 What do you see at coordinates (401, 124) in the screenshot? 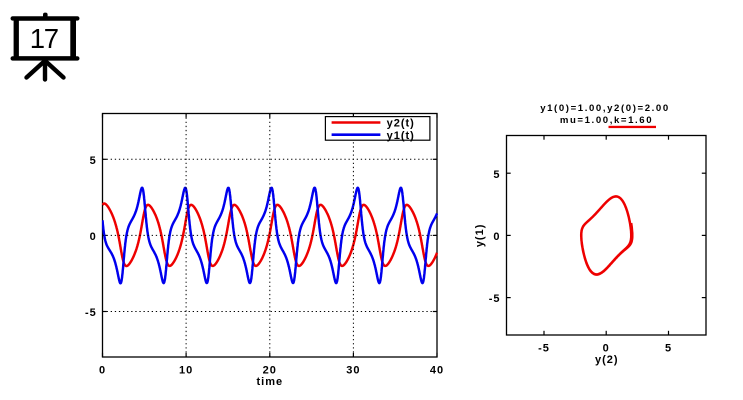
I see `svg-text: y2(t)` at bounding box center [401, 124].